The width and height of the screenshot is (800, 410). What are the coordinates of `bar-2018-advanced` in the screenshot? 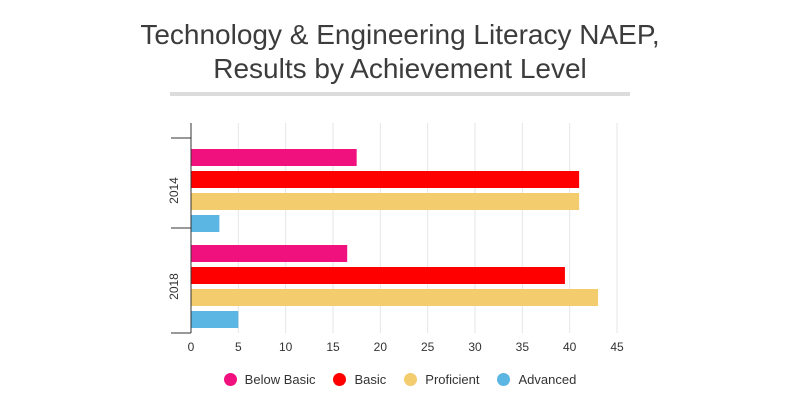 It's located at (215, 319).